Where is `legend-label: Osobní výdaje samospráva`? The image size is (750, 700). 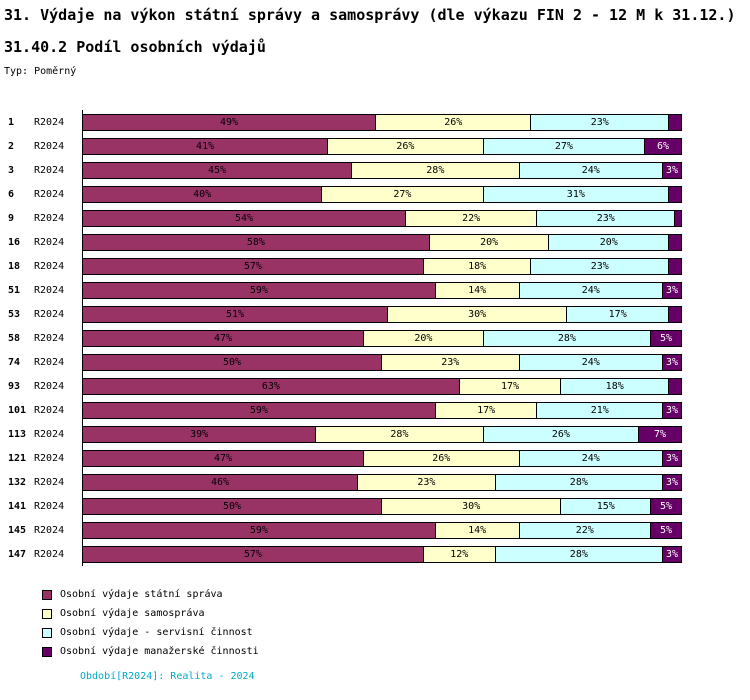 legend-label: Osobní výdaje samospráva is located at coordinates (132, 613).